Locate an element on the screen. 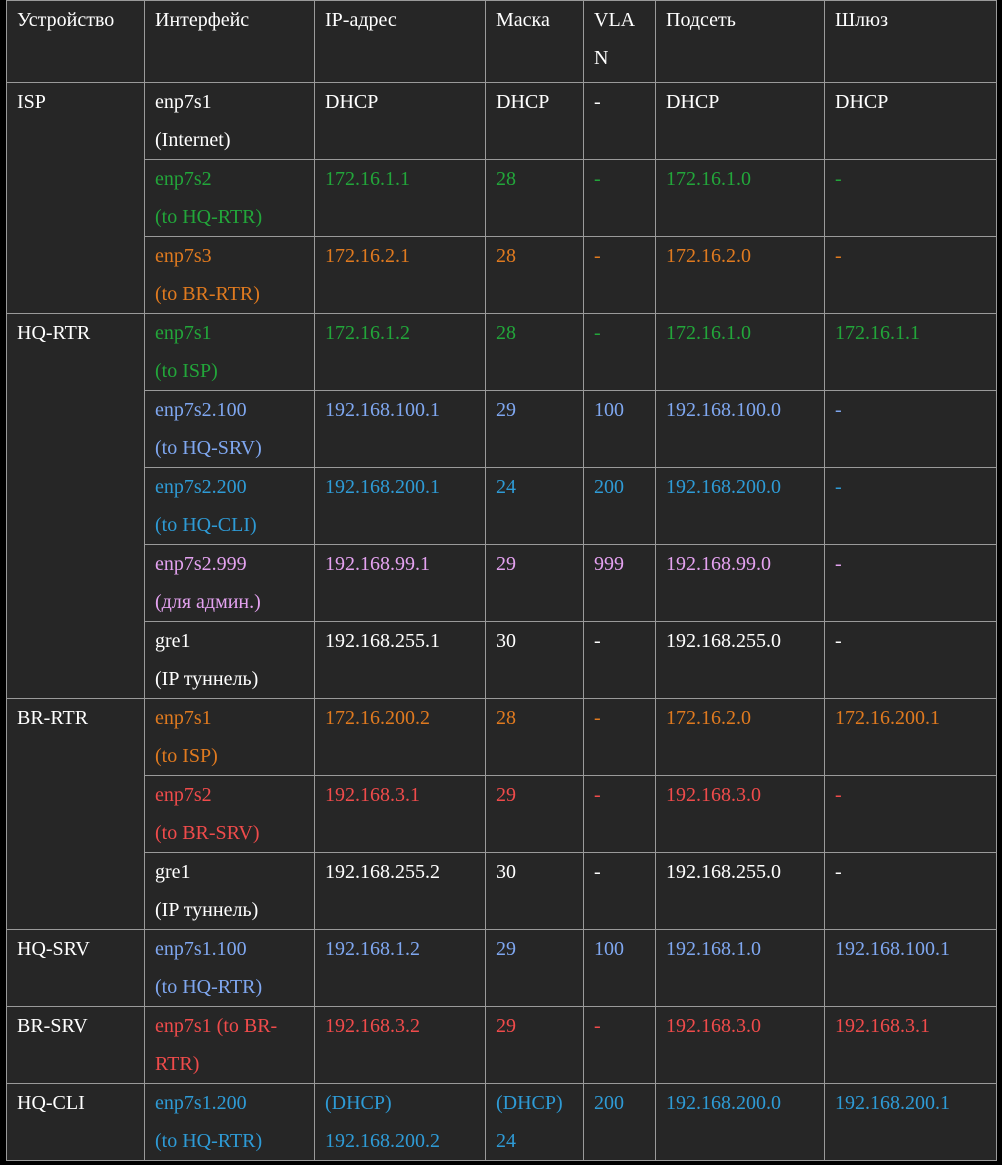 The width and height of the screenshot is (1002, 1165). header-text: VLA is located at coordinates (615, 20).